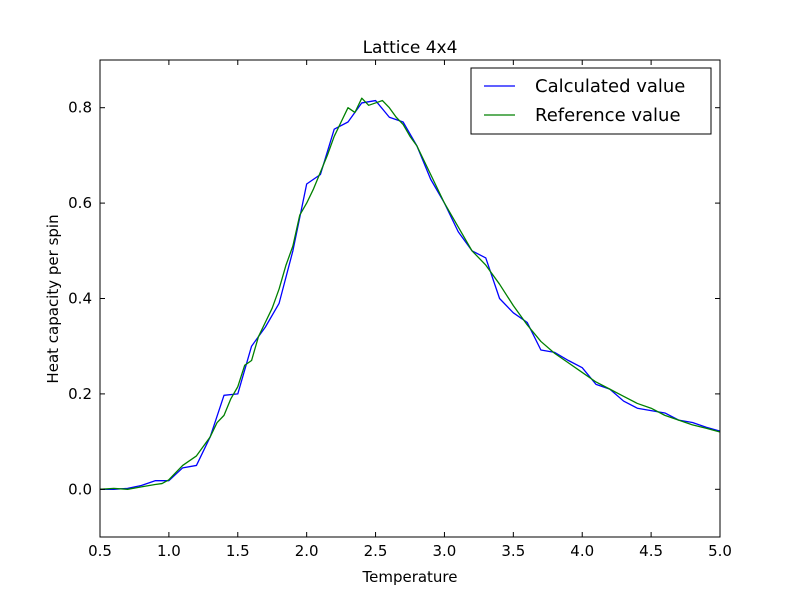  What do you see at coordinates (409, 577) in the screenshot?
I see `x-axis-label: Temperature` at bounding box center [409, 577].